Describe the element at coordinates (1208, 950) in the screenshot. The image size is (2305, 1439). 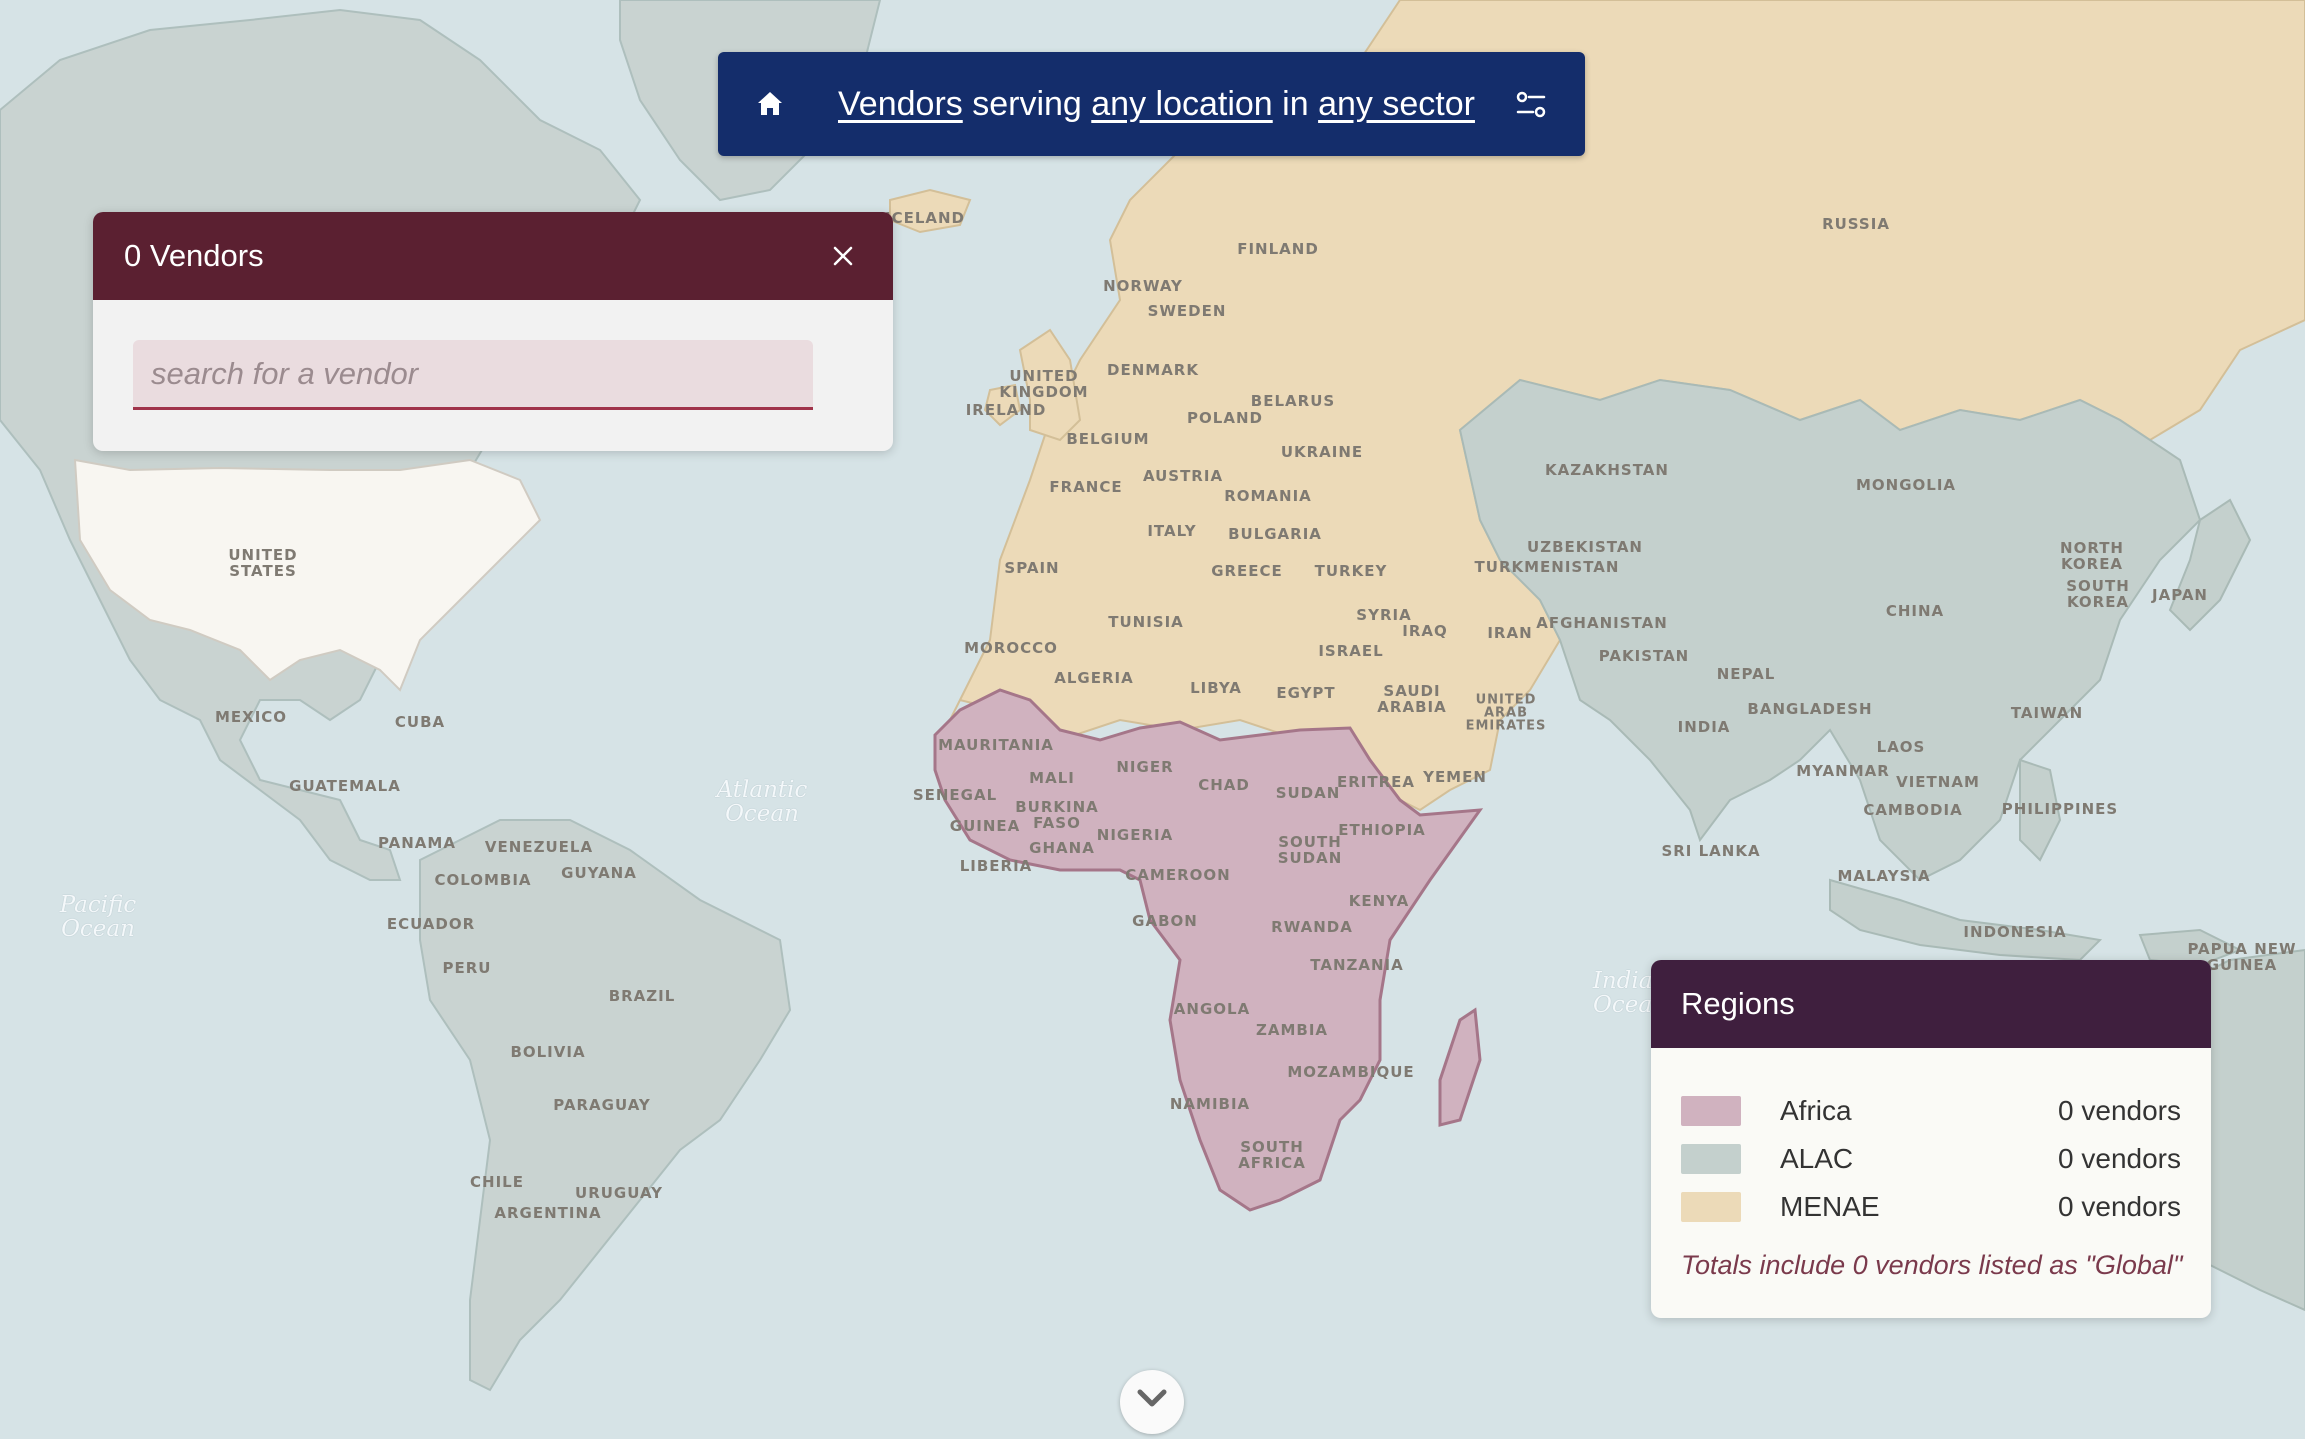
I see `africa-region` at that location.